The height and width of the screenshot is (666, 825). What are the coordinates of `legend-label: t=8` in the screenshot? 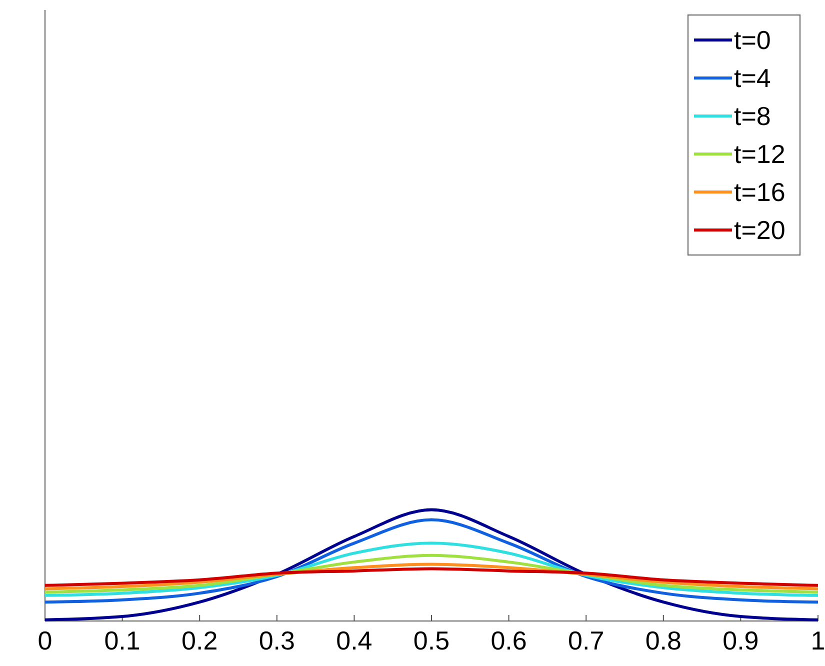 It's located at (752, 116).